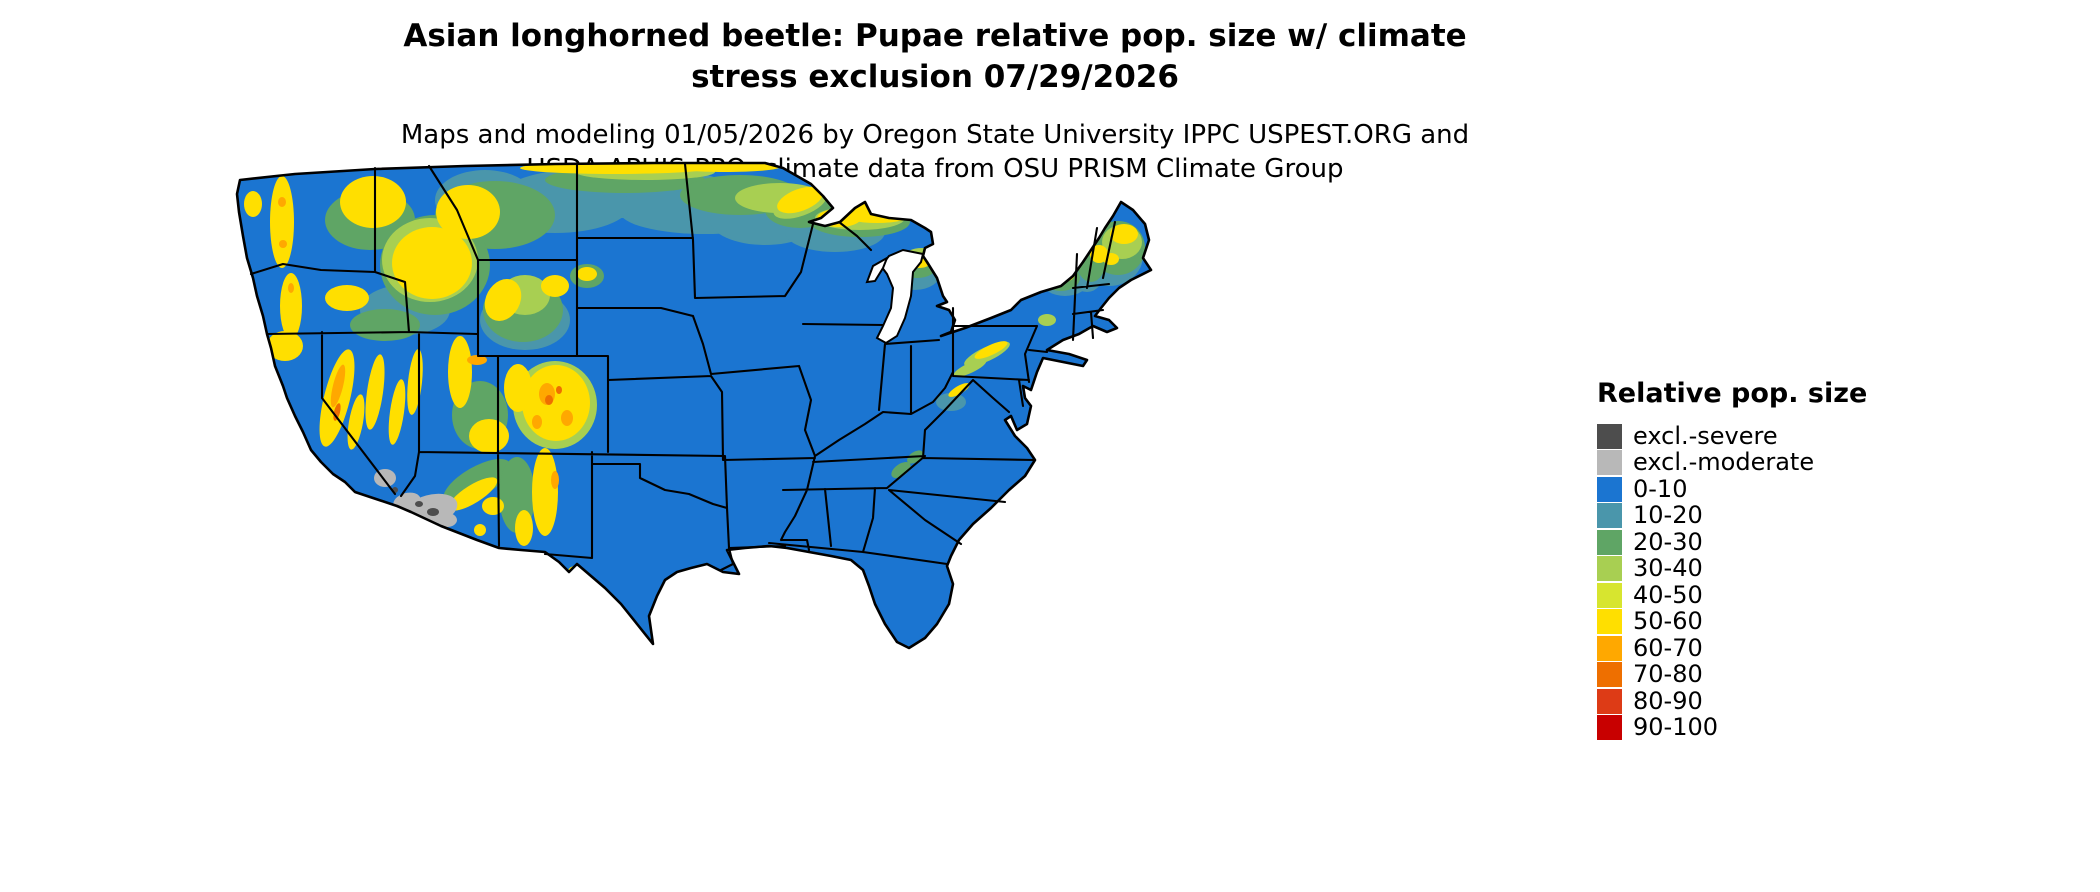 This screenshot has width=2100, height=892. I want to click on legend-row: 40-50, so click(1737, 595).